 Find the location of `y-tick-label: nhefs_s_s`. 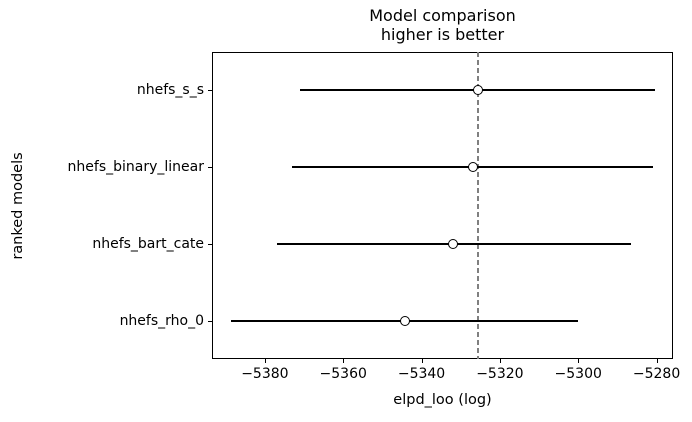

y-tick-label: nhefs_s_s is located at coordinates (170, 90).